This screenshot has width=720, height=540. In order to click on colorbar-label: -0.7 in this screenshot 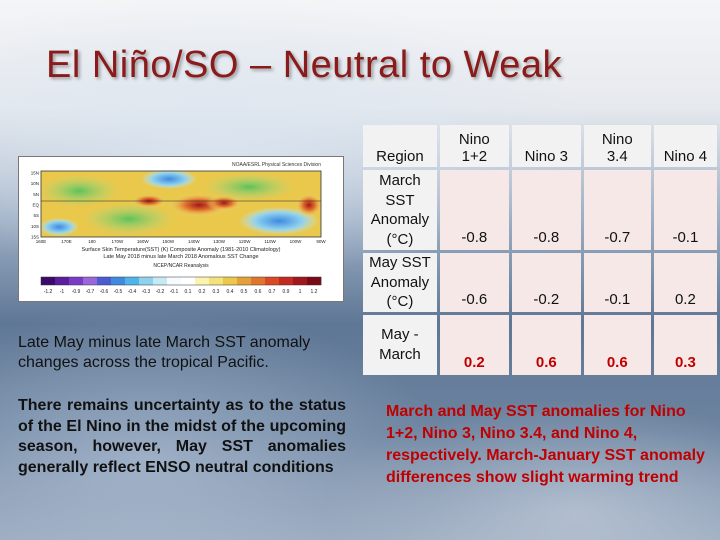, I will do `click(90, 292)`.